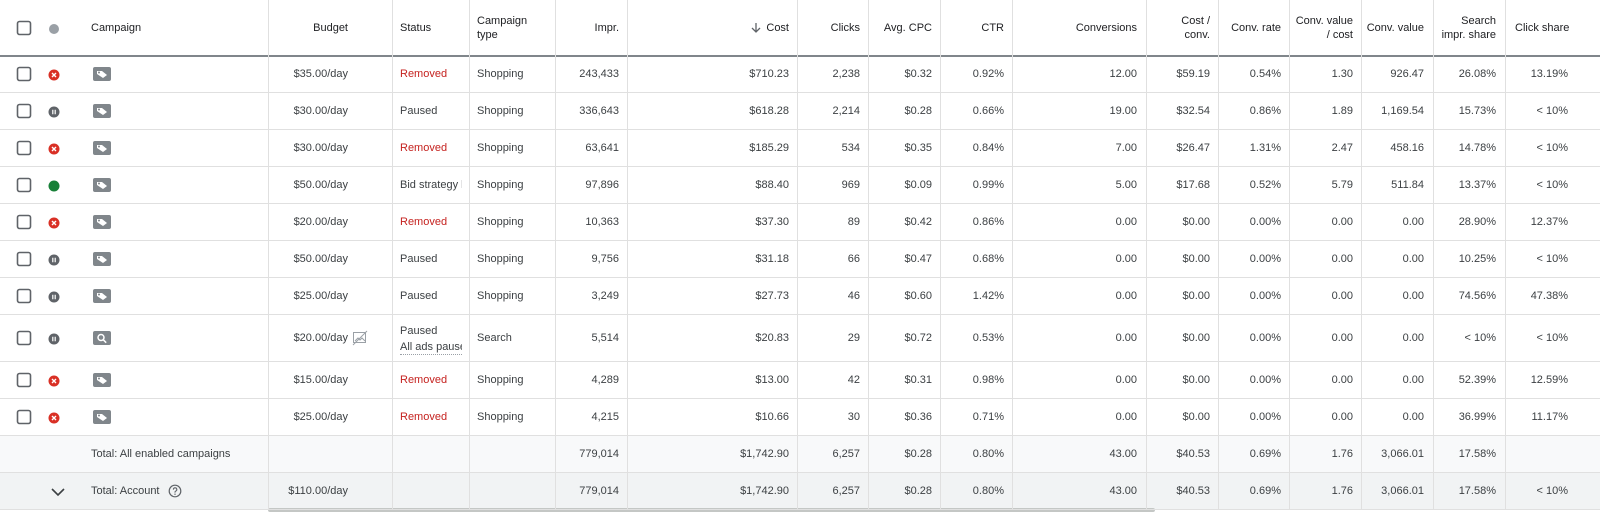  Describe the element at coordinates (102, 184) in the screenshot. I see `campaign-type-icon-svg` at that location.